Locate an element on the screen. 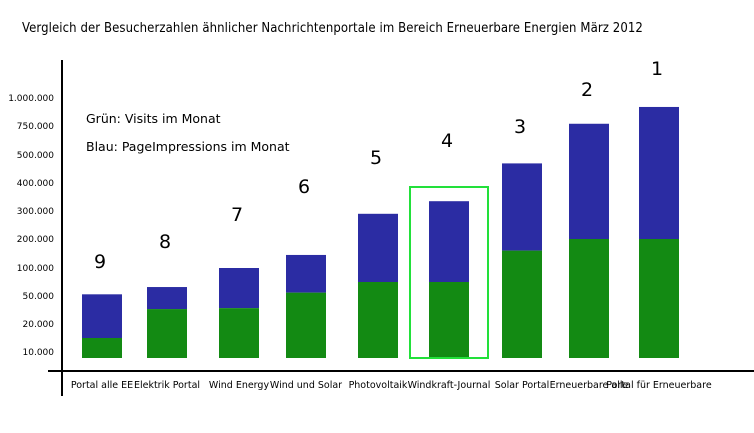 The image size is (754, 433). category-label: Solar Portal is located at coordinates (522, 385).